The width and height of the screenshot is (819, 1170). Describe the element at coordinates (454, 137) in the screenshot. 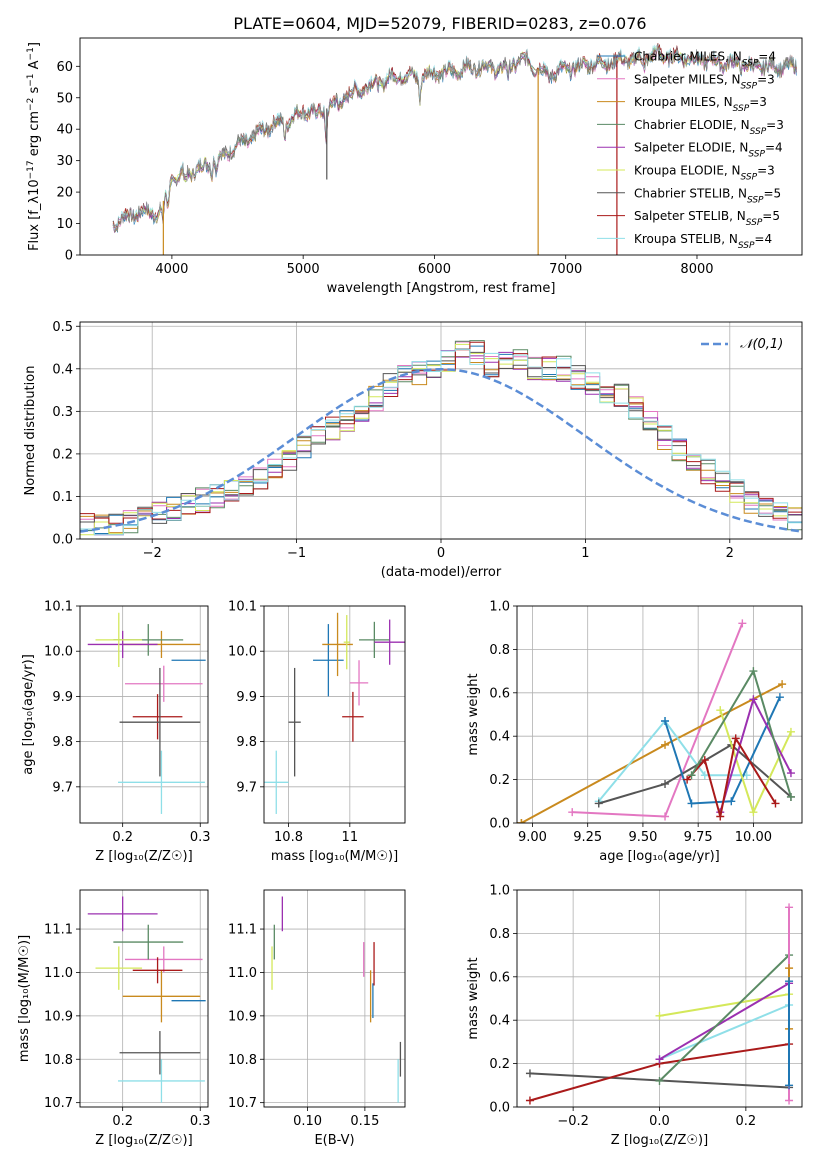

I see `spectrum-data-line` at that location.